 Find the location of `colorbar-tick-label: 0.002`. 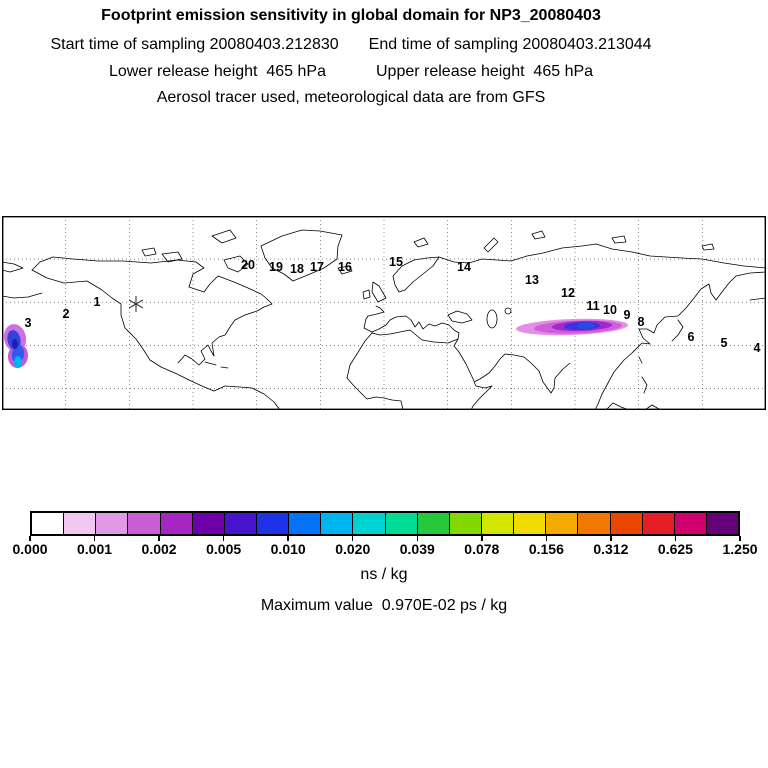

colorbar-tick-label: 0.002 is located at coordinates (159, 549).